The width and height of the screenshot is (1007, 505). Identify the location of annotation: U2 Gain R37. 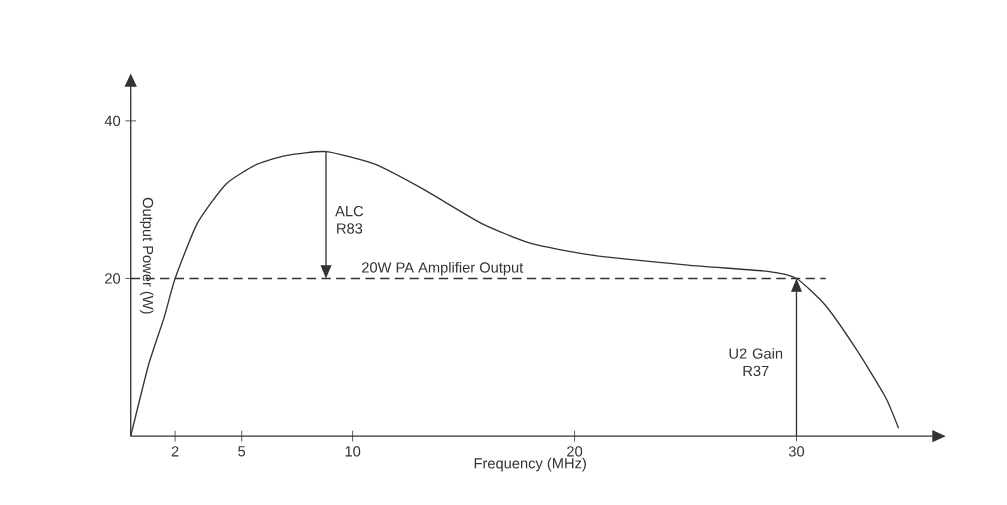
(756, 361).